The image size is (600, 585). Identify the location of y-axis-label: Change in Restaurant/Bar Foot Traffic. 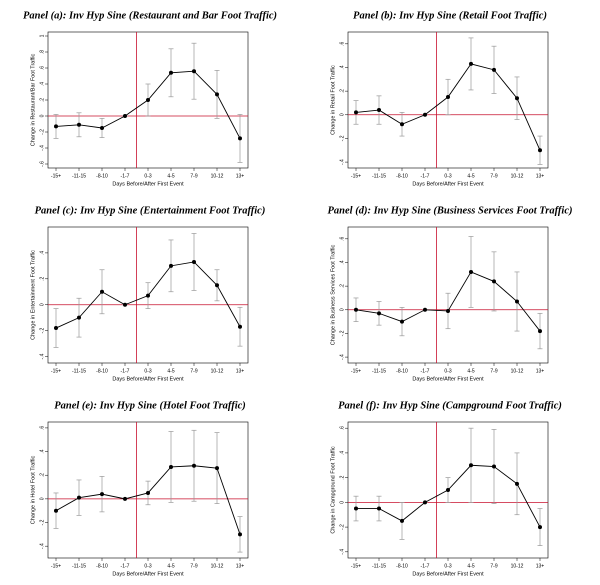
(33, 99).